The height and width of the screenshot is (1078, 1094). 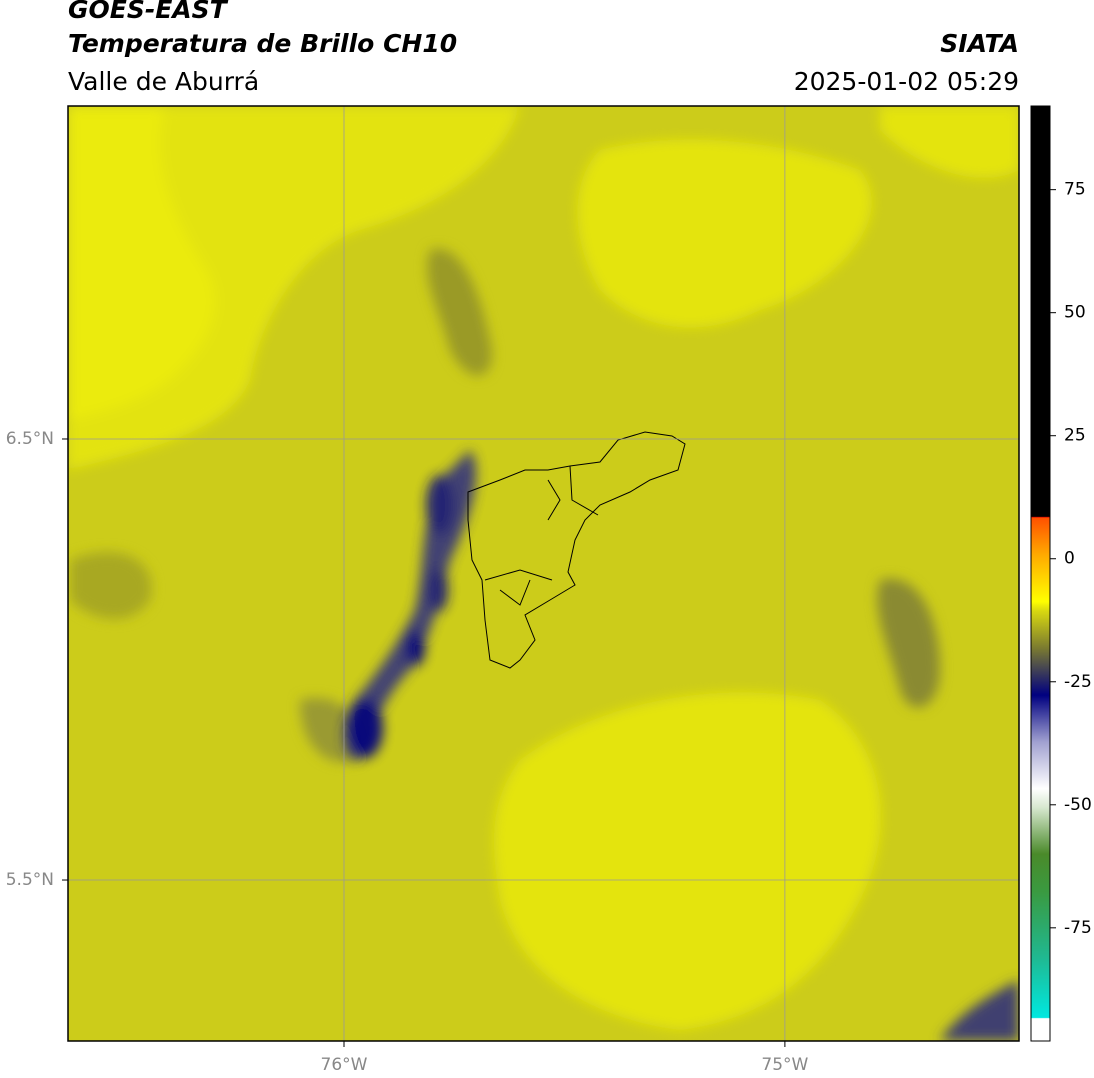 I want to click on colorbar-tick-label: 75, so click(x=1075, y=190).